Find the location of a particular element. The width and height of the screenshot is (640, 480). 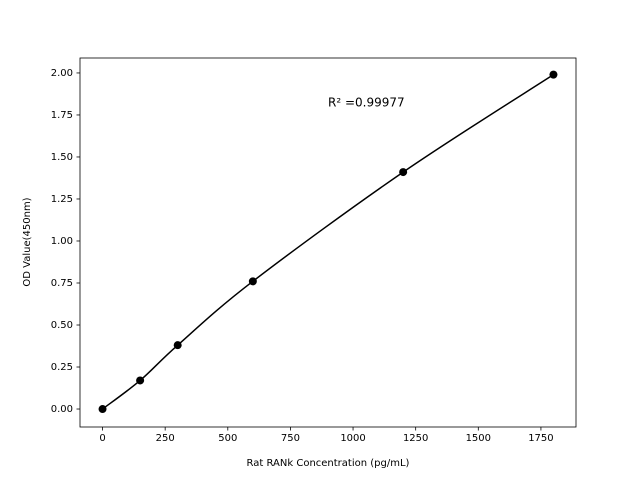

y-tick-label: 1.00 is located at coordinates (62, 241).